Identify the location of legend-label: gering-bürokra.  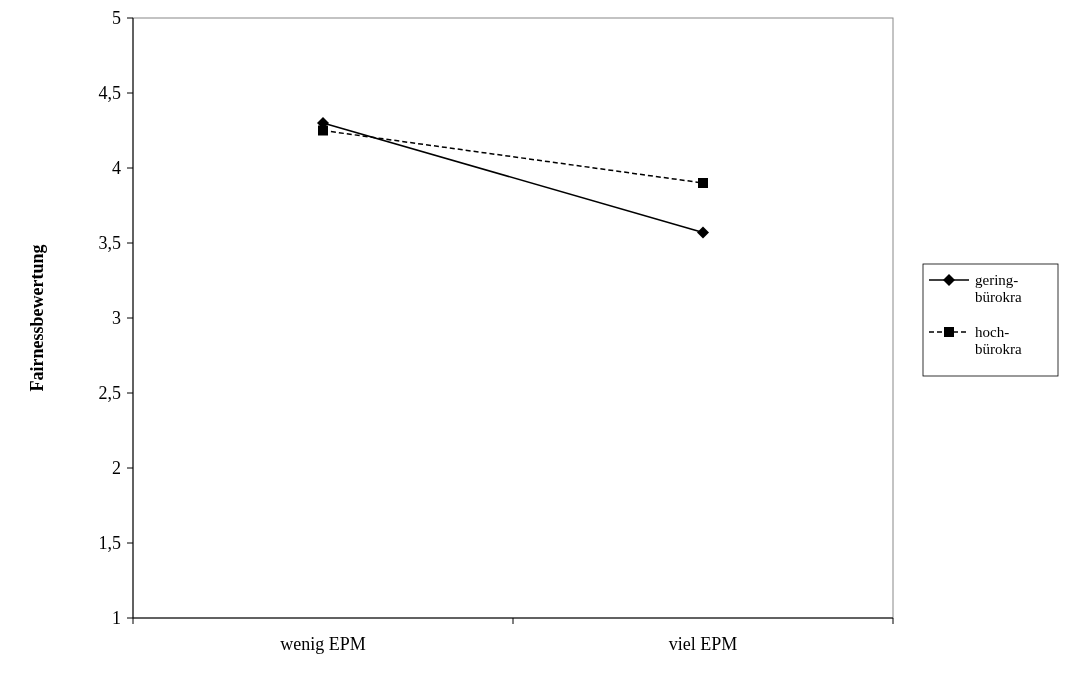
(998, 288).